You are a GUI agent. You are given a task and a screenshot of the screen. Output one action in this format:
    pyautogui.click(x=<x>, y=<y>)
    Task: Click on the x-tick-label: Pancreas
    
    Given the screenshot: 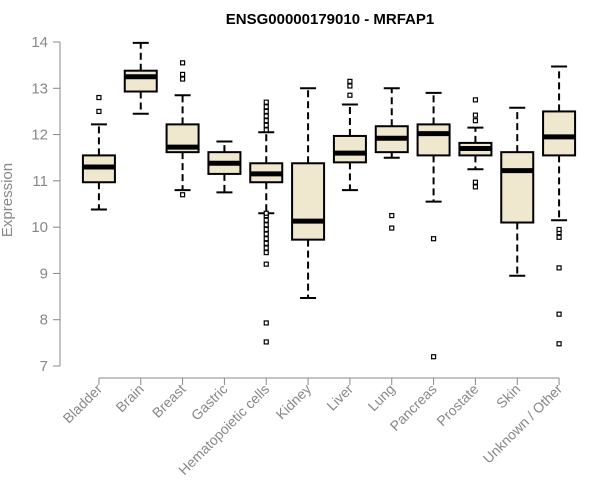 What is the action you would take?
    pyautogui.click(x=413, y=407)
    